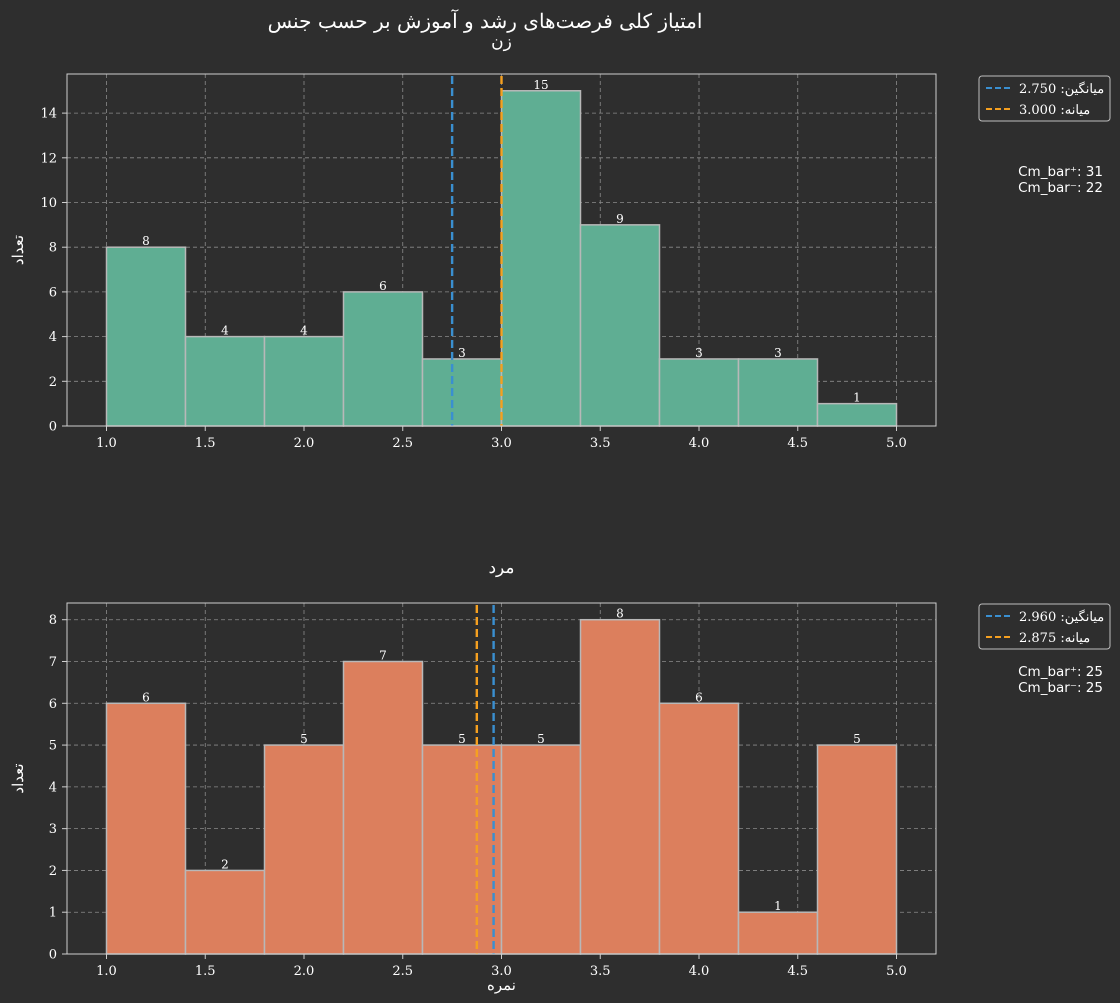 The height and width of the screenshot is (1003, 1120). I want to click on y-tick-label: 5, so click(53, 746).